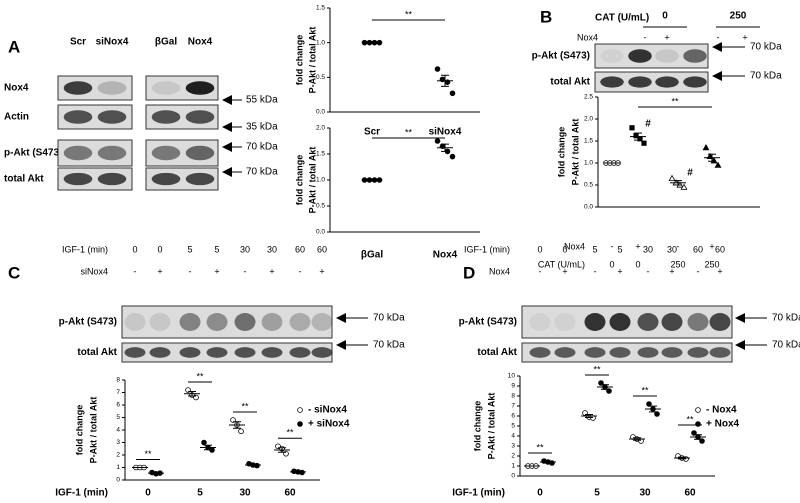 The height and width of the screenshot is (503, 800). What do you see at coordinates (690, 493) in the screenshot?
I see `x-tick-label: 60` at bounding box center [690, 493].